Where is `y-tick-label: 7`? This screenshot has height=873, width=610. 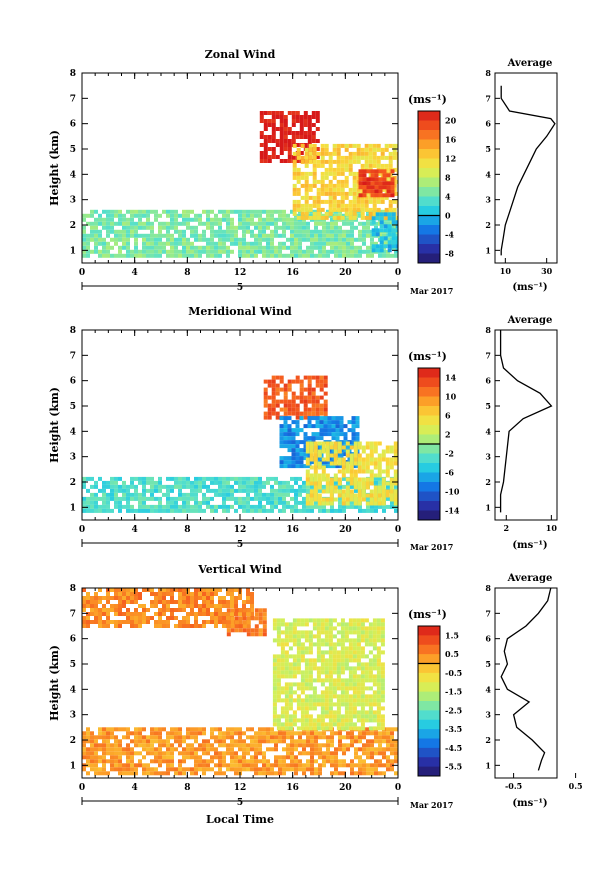
y-tick-label: 7 is located at coordinates (73, 99).